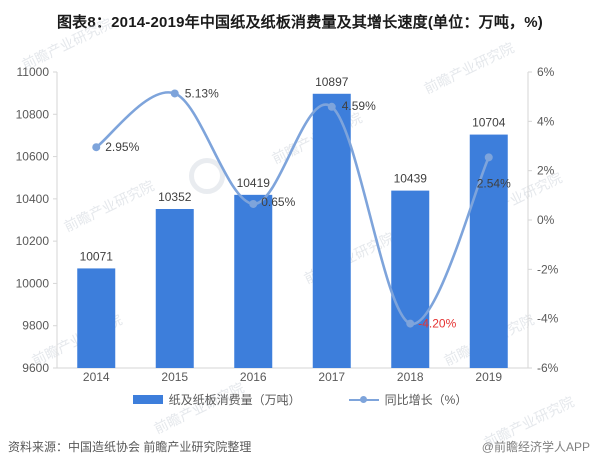 This screenshot has height=460, width=600. I want to click on left-axis-tick-label: 10800, so click(33, 114).